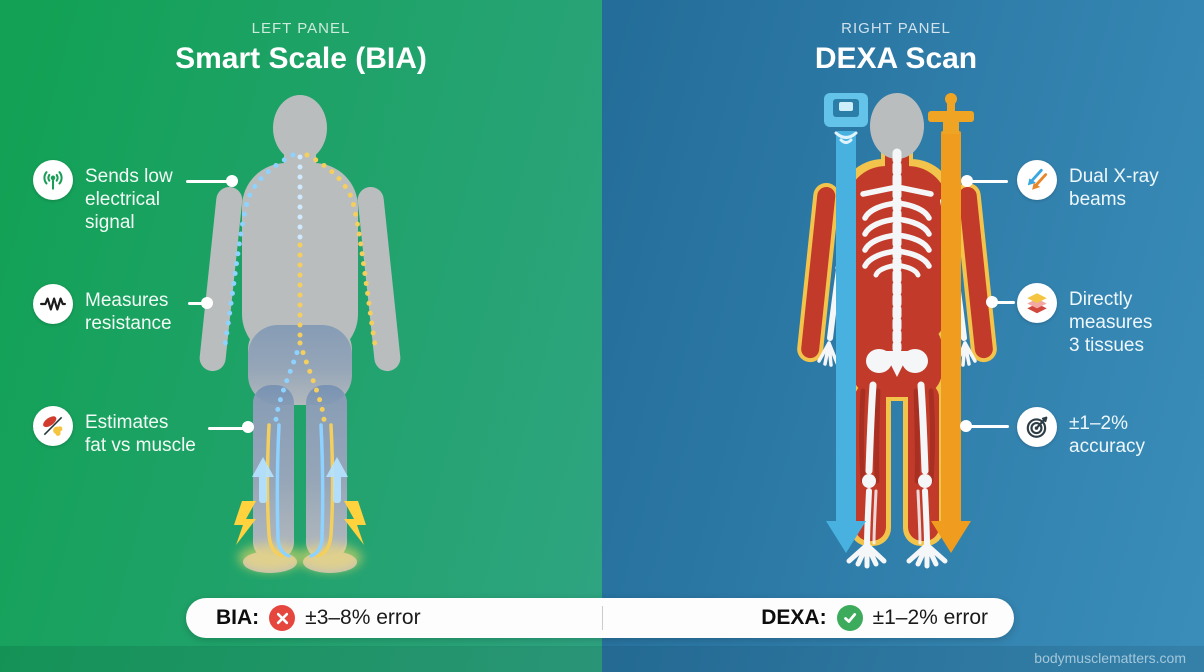  I want to click on right-panel-kicker: RIGHT PANEL, so click(896, 28).